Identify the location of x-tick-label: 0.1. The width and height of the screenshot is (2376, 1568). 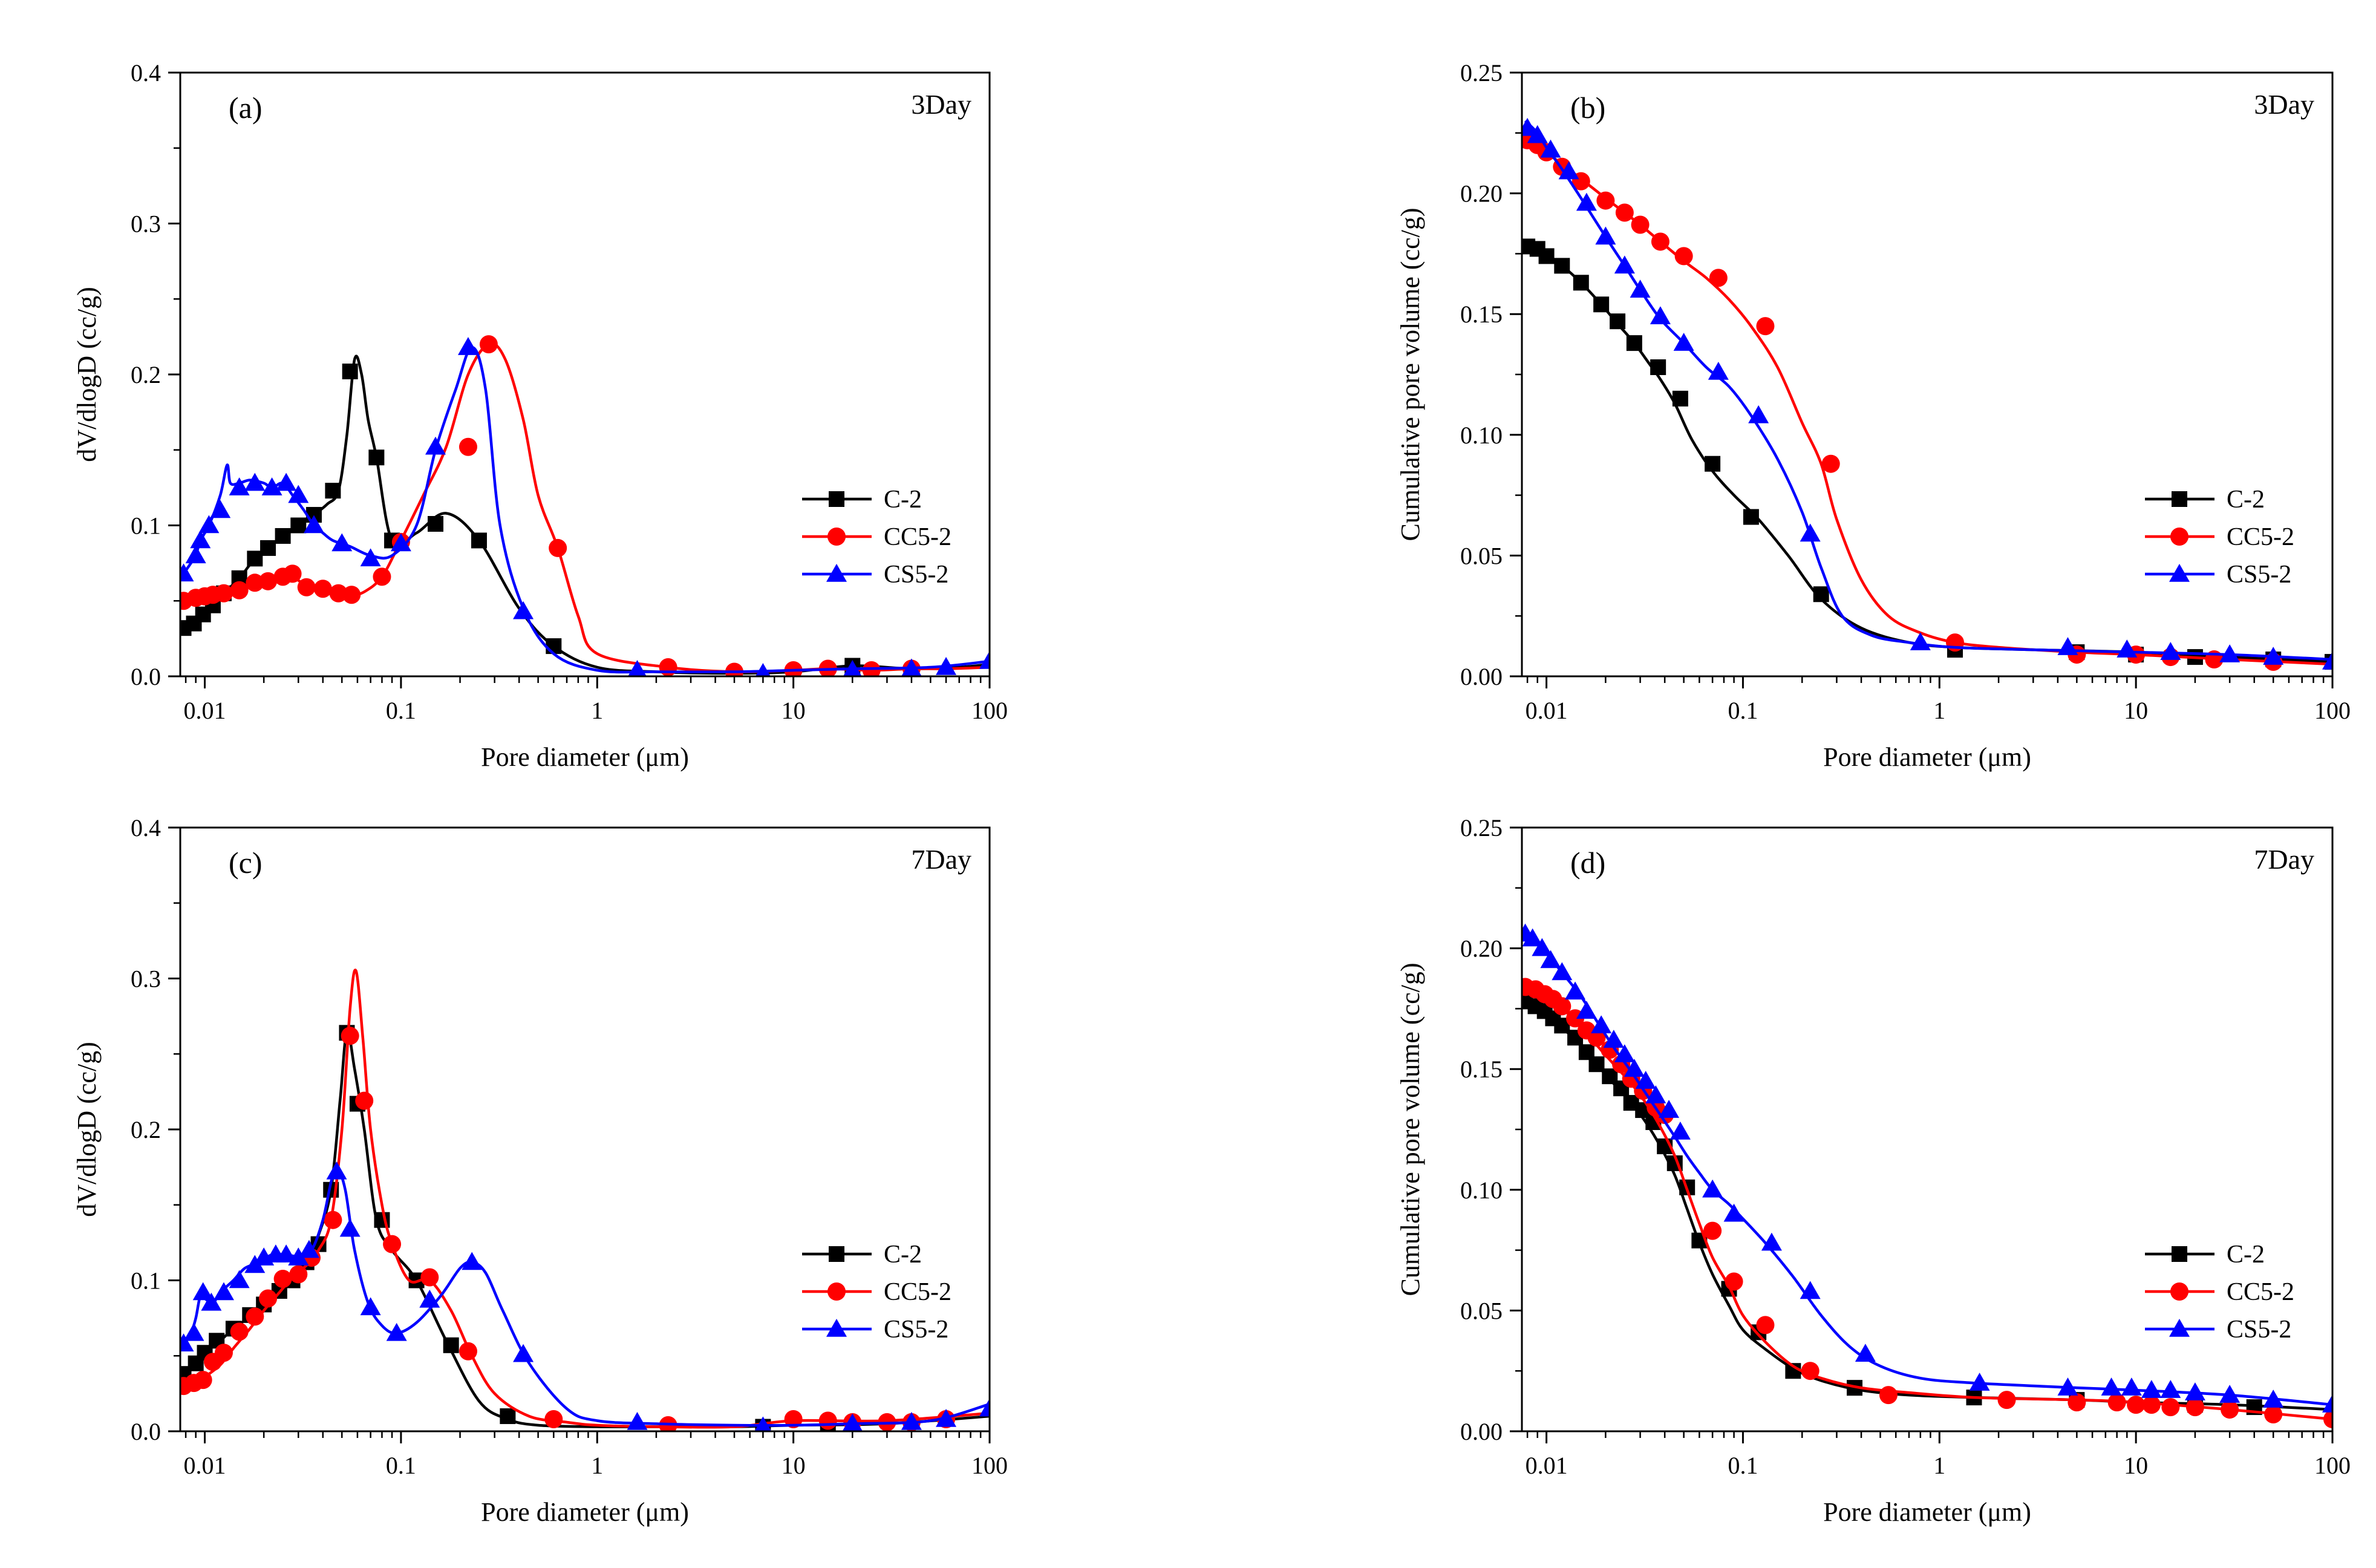
(1743, 710).